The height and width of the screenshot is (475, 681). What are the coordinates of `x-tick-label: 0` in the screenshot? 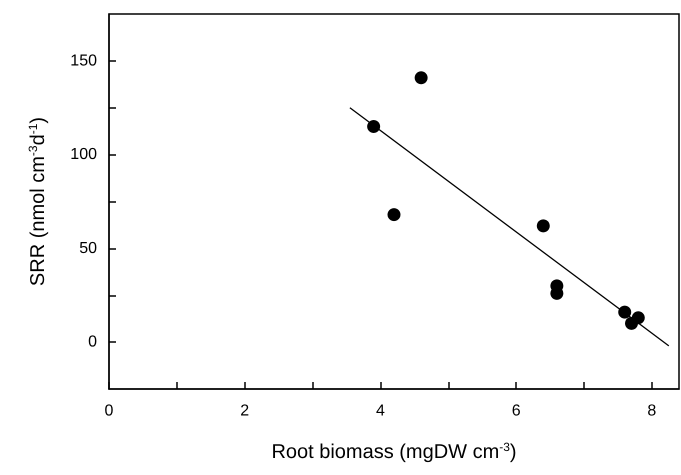 It's located at (109, 411).